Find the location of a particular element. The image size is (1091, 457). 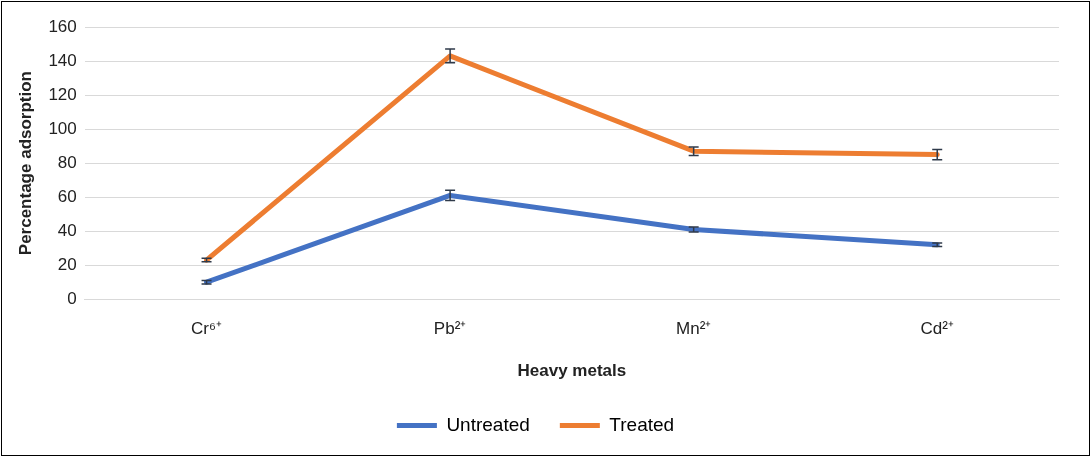

x-tick-label: Mn²⁺ is located at coordinates (694, 329).